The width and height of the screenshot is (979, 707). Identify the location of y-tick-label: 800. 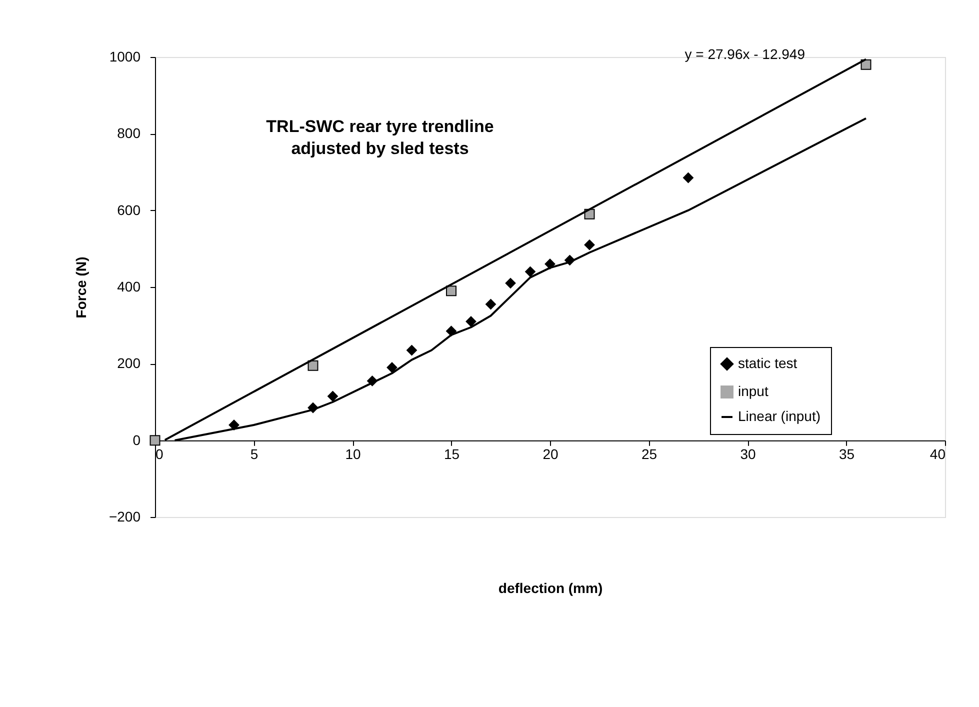
(129, 133).